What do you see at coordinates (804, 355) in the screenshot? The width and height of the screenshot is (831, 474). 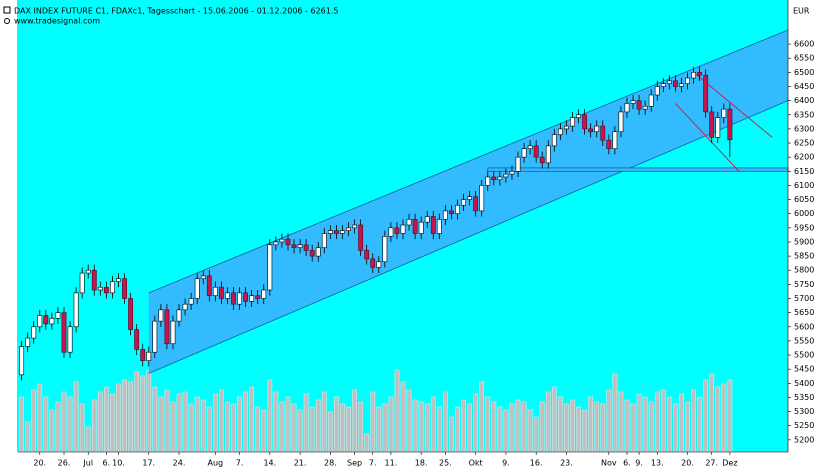 I see `y-tick-label: 5500` at bounding box center [804, 355].